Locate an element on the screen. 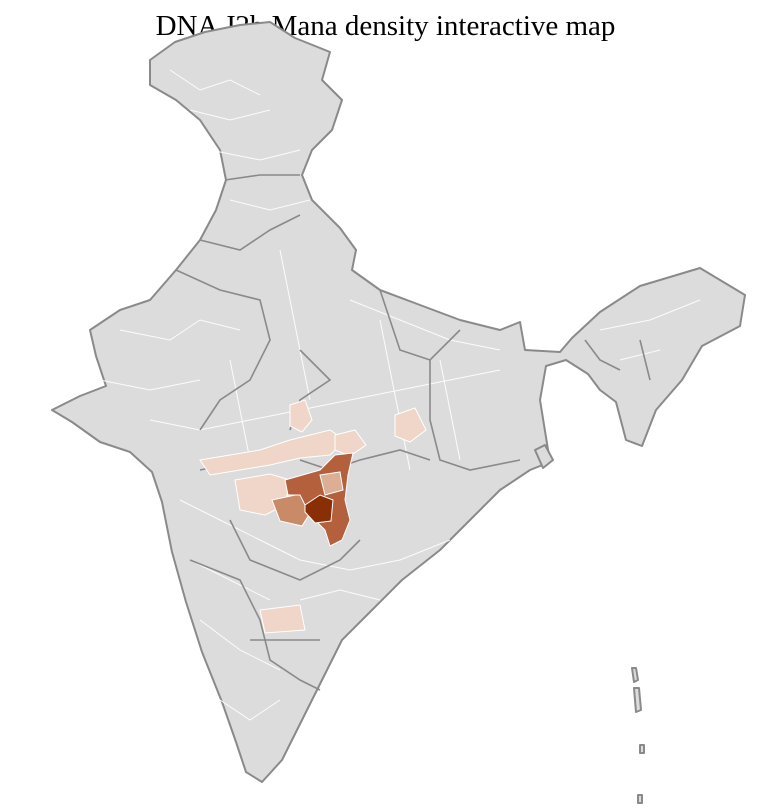 This screenshot has height=811, width=771. east-coast-delta is located at coordinates (544, 456).